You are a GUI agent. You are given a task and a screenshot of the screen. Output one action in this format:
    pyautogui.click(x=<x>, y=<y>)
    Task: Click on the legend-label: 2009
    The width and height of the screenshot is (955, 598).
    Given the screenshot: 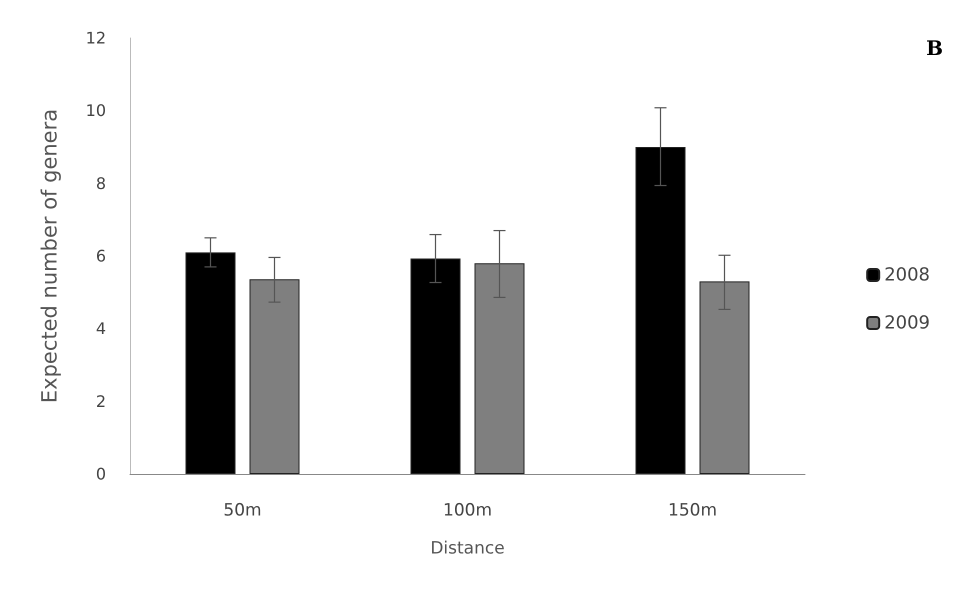 What is the action you would take?
    pyautogui.click(x=907, y=323)
    